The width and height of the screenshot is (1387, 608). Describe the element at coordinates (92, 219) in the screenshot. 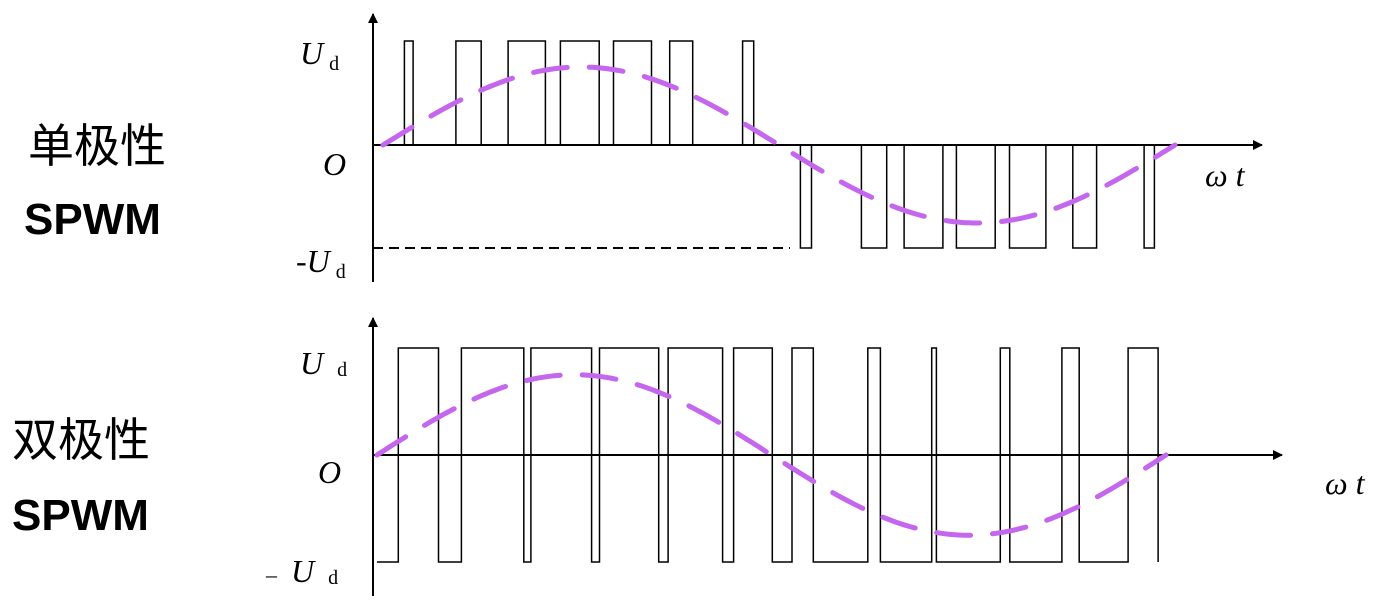

I see `unipolar-label-en: SPWM` at that location.